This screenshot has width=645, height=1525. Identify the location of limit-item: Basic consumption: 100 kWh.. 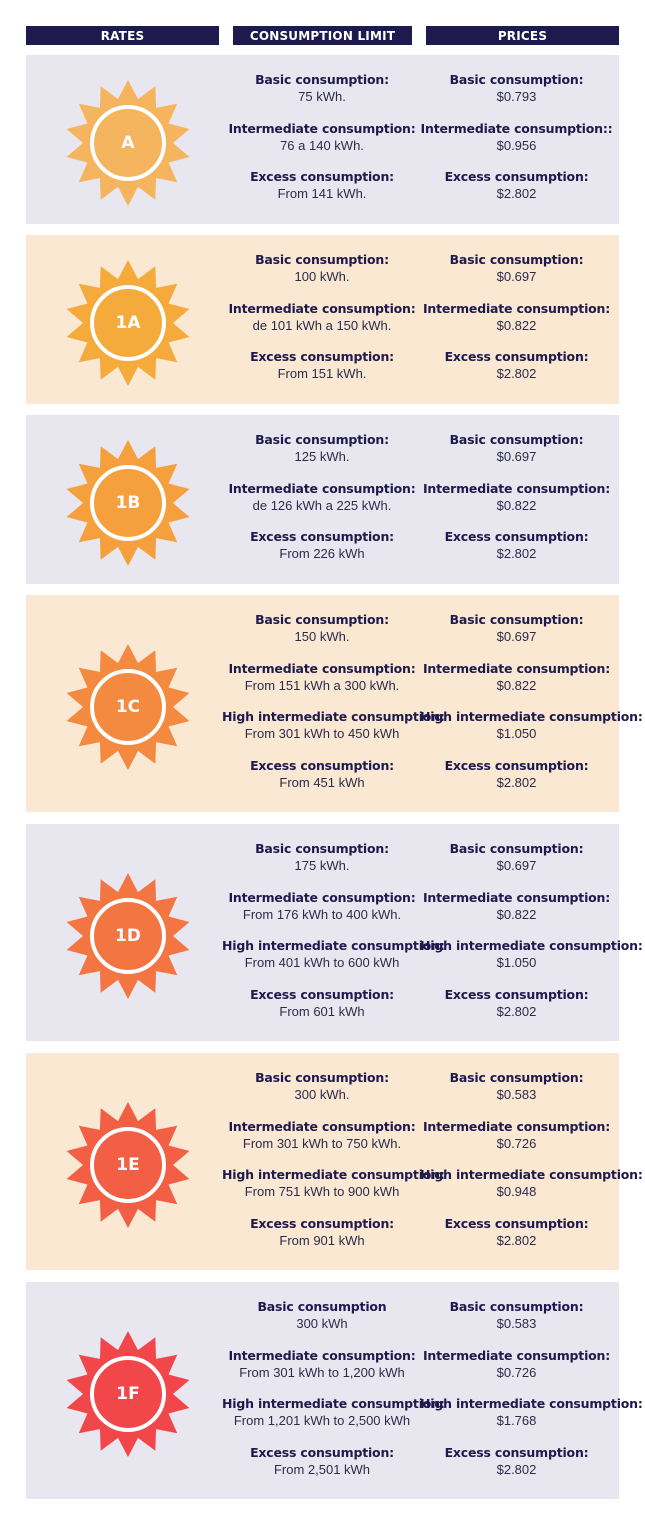
(322, 268).